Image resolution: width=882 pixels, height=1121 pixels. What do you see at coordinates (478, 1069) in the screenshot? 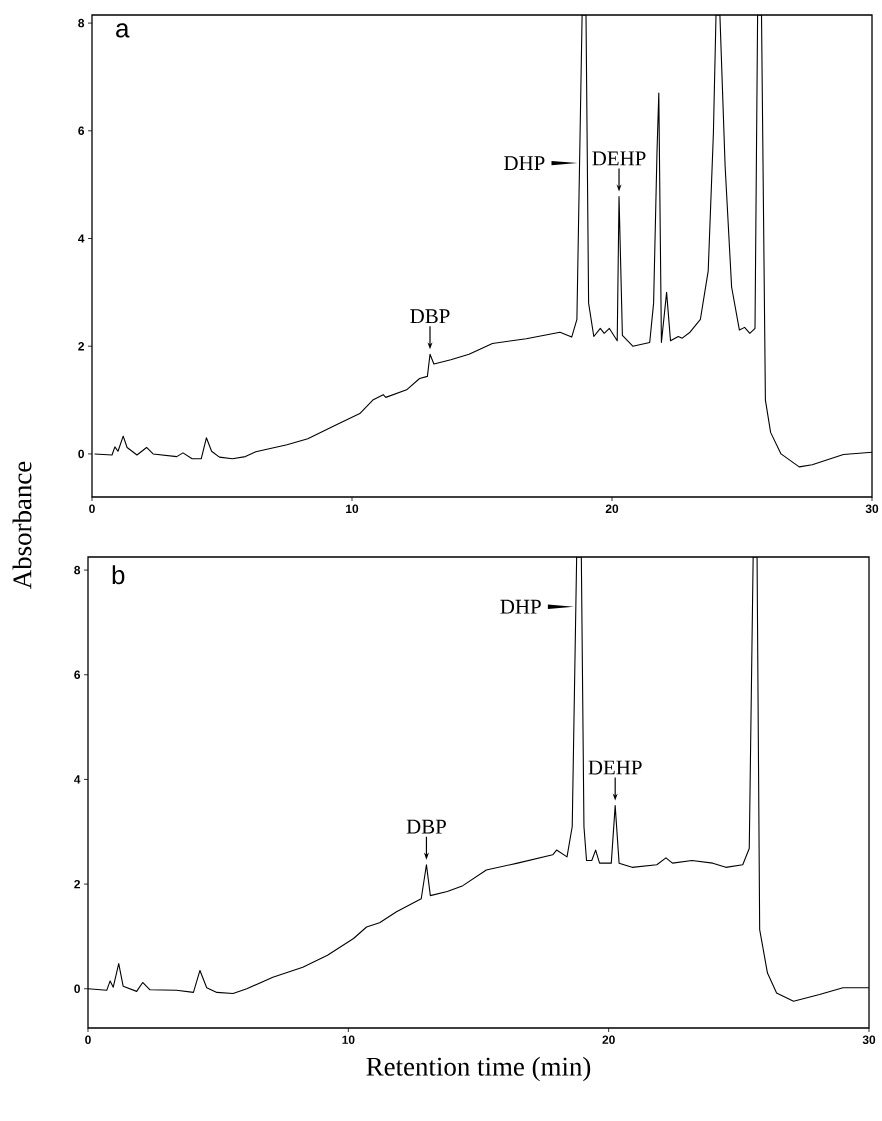
I see `x-axis-title: Retention time (min)` at bounding box center [478, 1069].